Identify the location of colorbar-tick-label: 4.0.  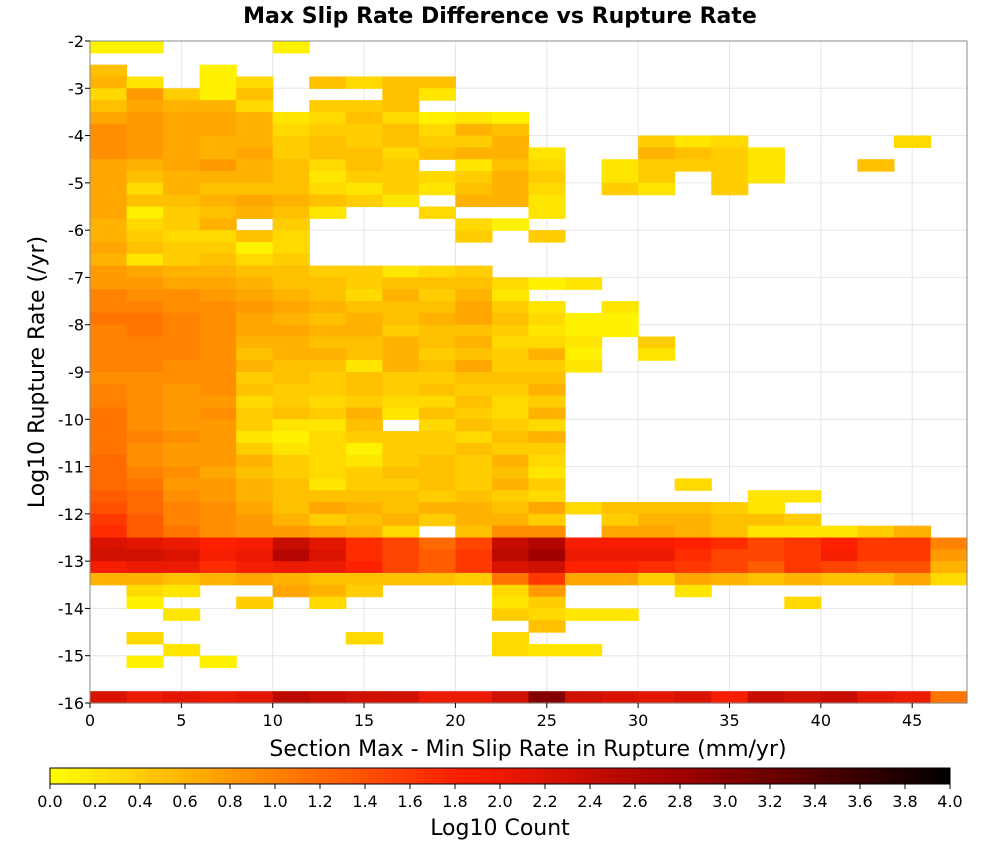
(949, 801).